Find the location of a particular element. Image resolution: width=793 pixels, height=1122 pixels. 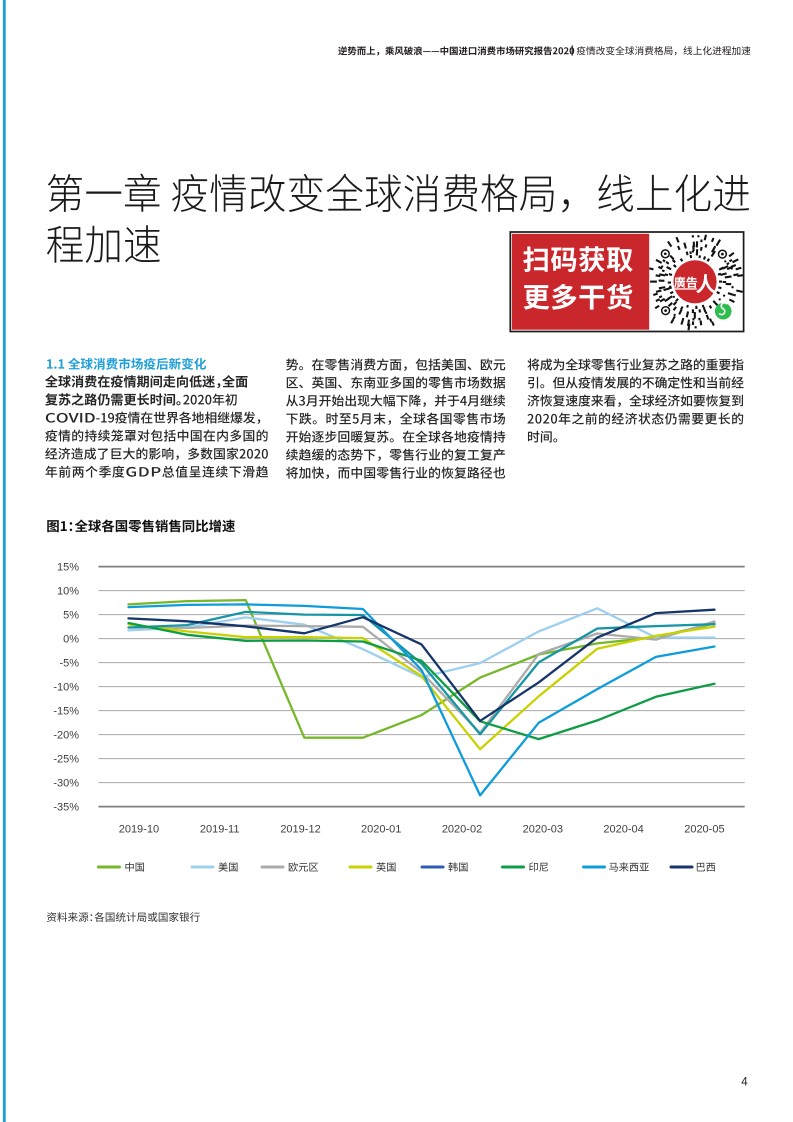

svg-text: 10% is located at coordinates (68, 591).